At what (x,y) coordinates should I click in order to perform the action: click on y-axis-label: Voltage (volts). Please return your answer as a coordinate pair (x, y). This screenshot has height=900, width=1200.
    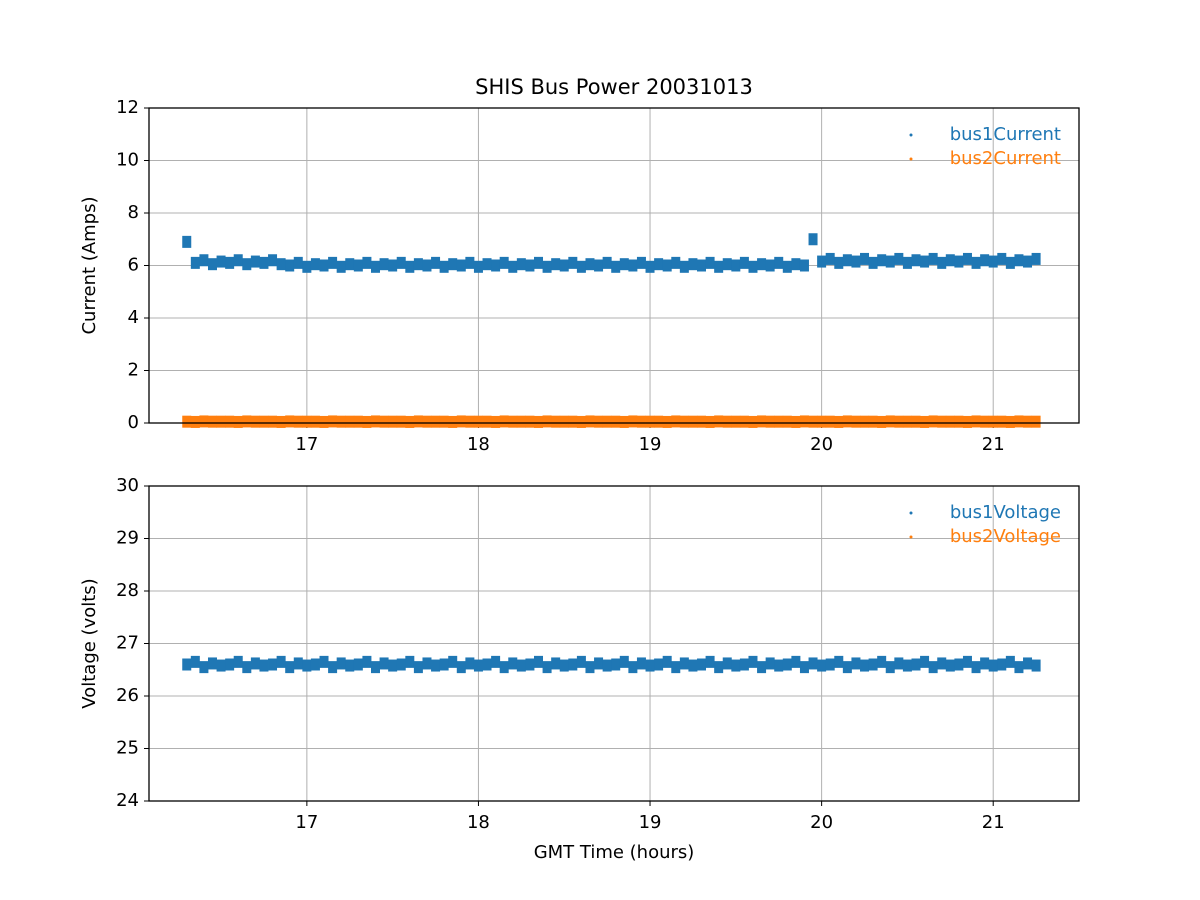
    Looking at the image, I should click on (89, 643).